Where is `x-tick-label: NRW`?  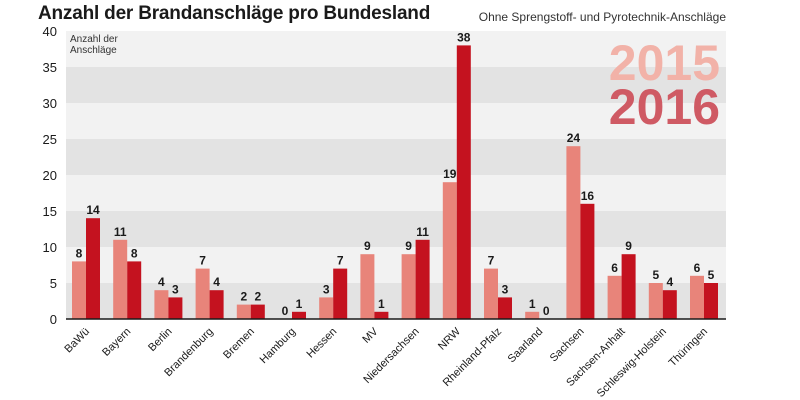
x-tick-label: NRW is located at coordinates (449, 338).